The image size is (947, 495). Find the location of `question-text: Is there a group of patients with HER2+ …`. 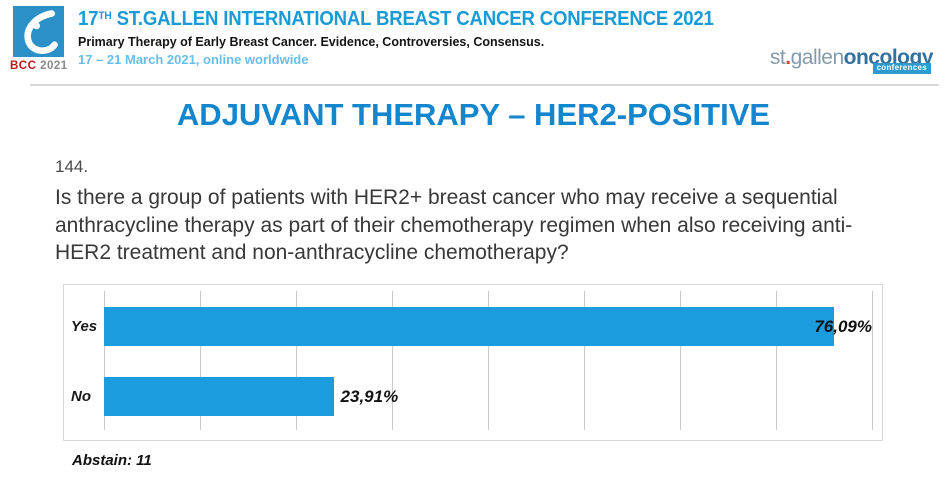

question-text: Is there a group of patients with HER2+ … is located at coordinates (454, 225).